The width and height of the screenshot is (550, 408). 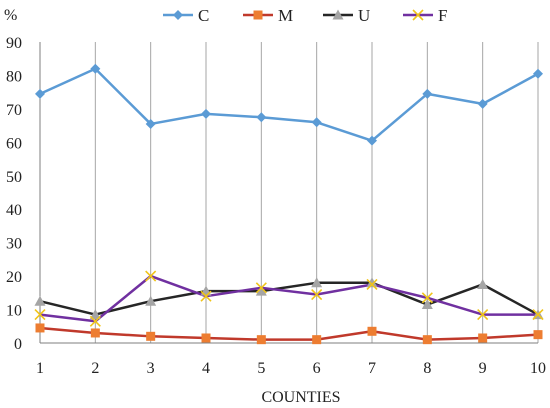 I want to click on series-line-F, so click(x=288, y=298).